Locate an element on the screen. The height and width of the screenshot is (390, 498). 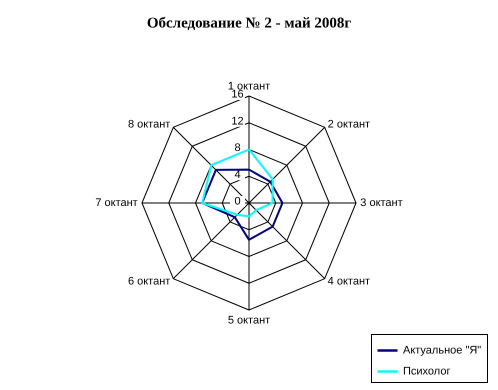
spoke-label: 3 октант is located at coordinates (381, 203).